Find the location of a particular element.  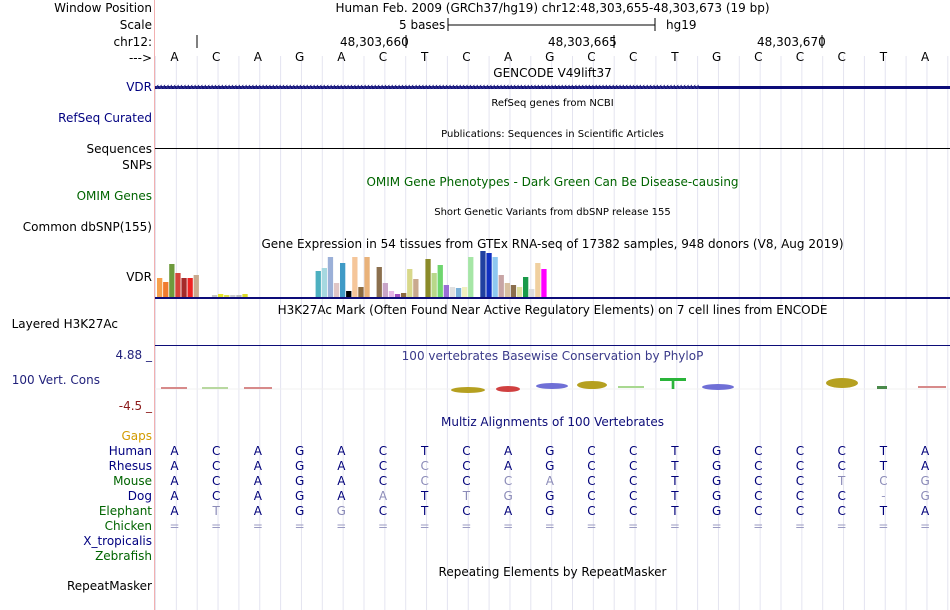

snps-label: SNPs is located at coordinates (137, 165).